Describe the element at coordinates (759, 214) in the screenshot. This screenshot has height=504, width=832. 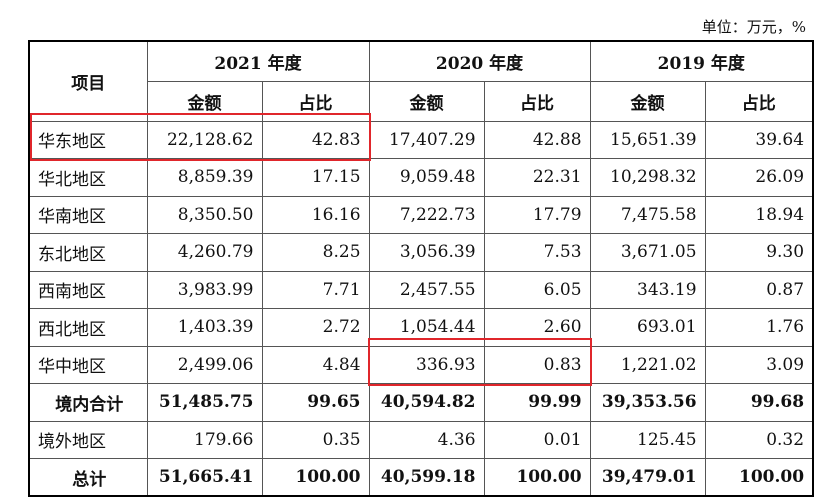
I see `ratio-cell: 18.94` at that location.